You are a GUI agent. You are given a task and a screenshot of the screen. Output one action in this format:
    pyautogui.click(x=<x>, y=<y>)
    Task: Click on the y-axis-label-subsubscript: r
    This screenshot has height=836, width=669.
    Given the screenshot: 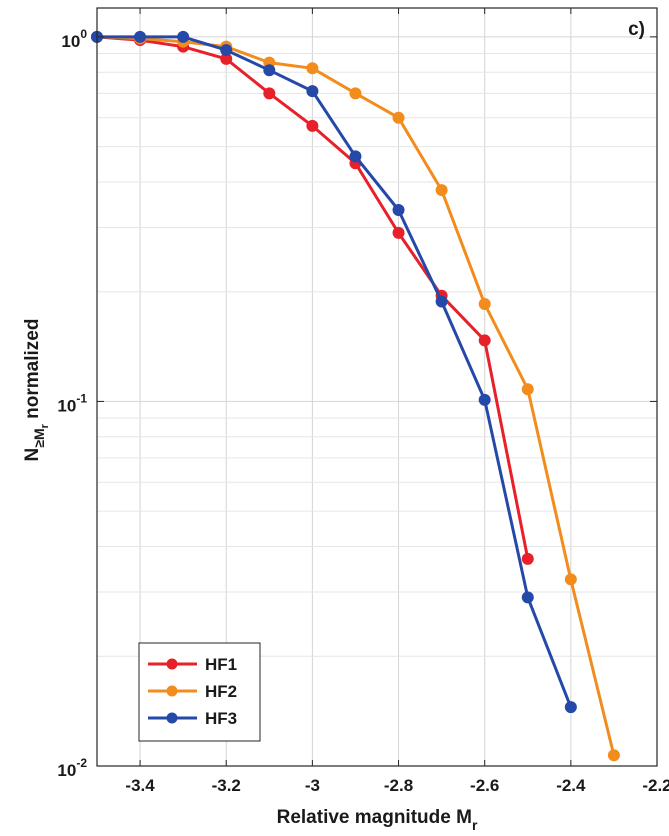 What is the action you would take?
    pyautogui.click(x=45, y=425)
    